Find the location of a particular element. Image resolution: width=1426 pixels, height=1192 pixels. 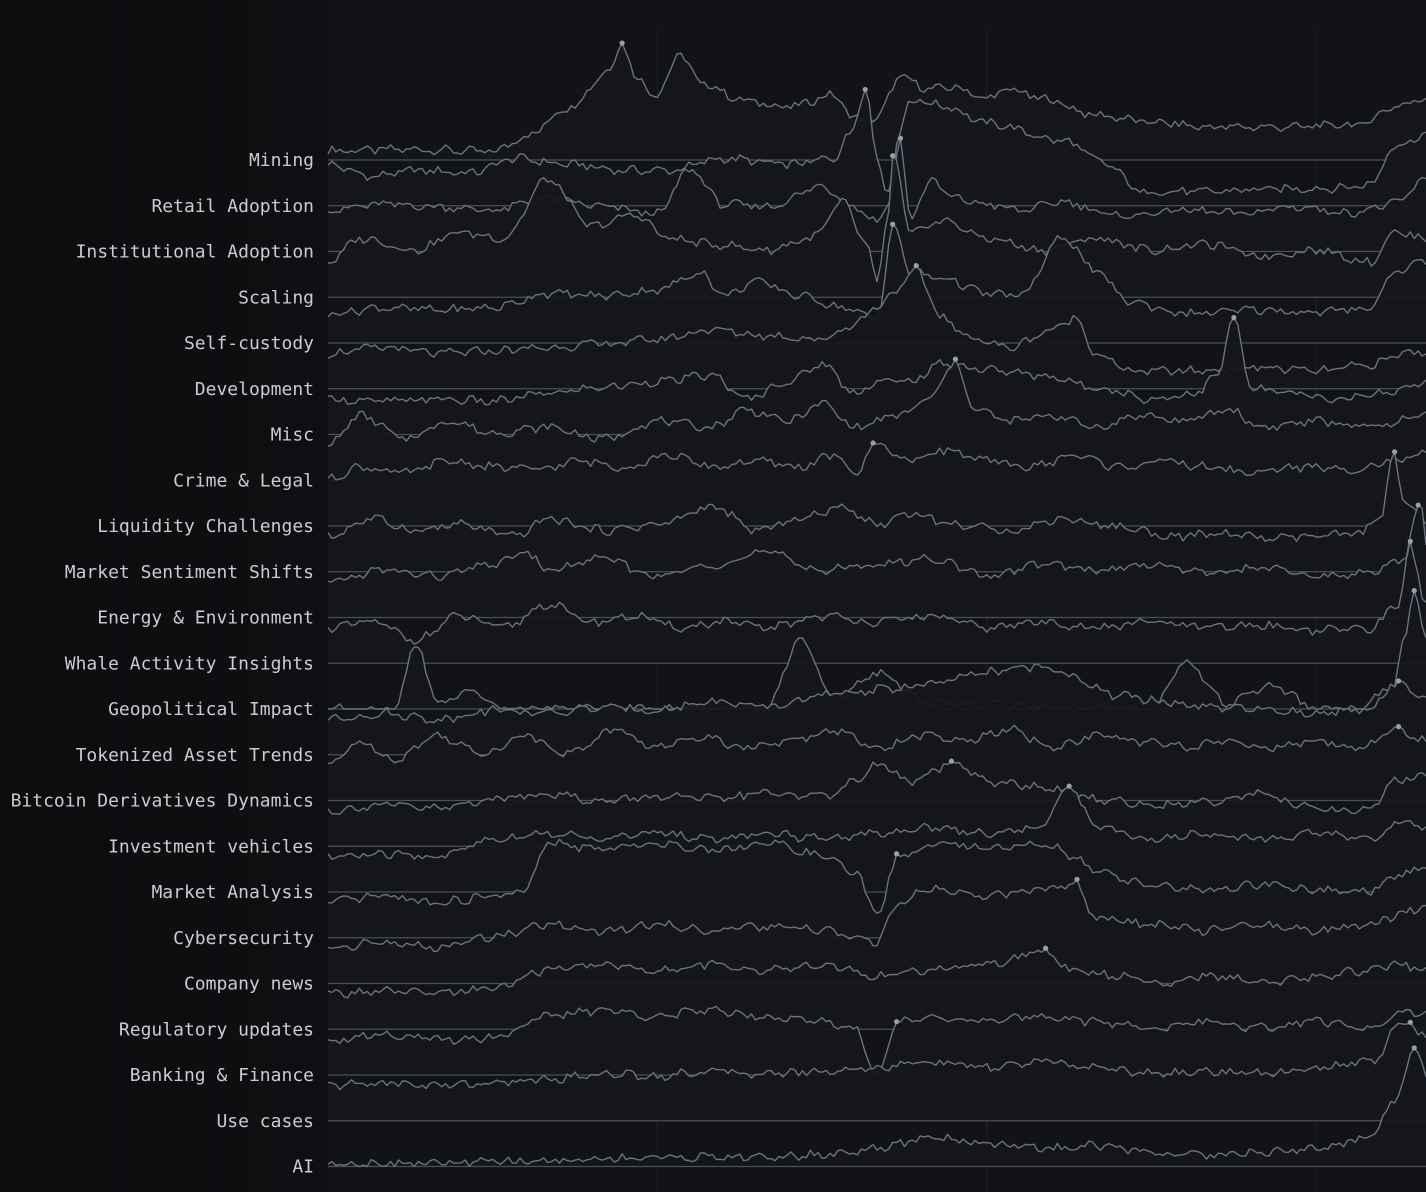

category-label: Use cases is located at coordinates (265, 1121).